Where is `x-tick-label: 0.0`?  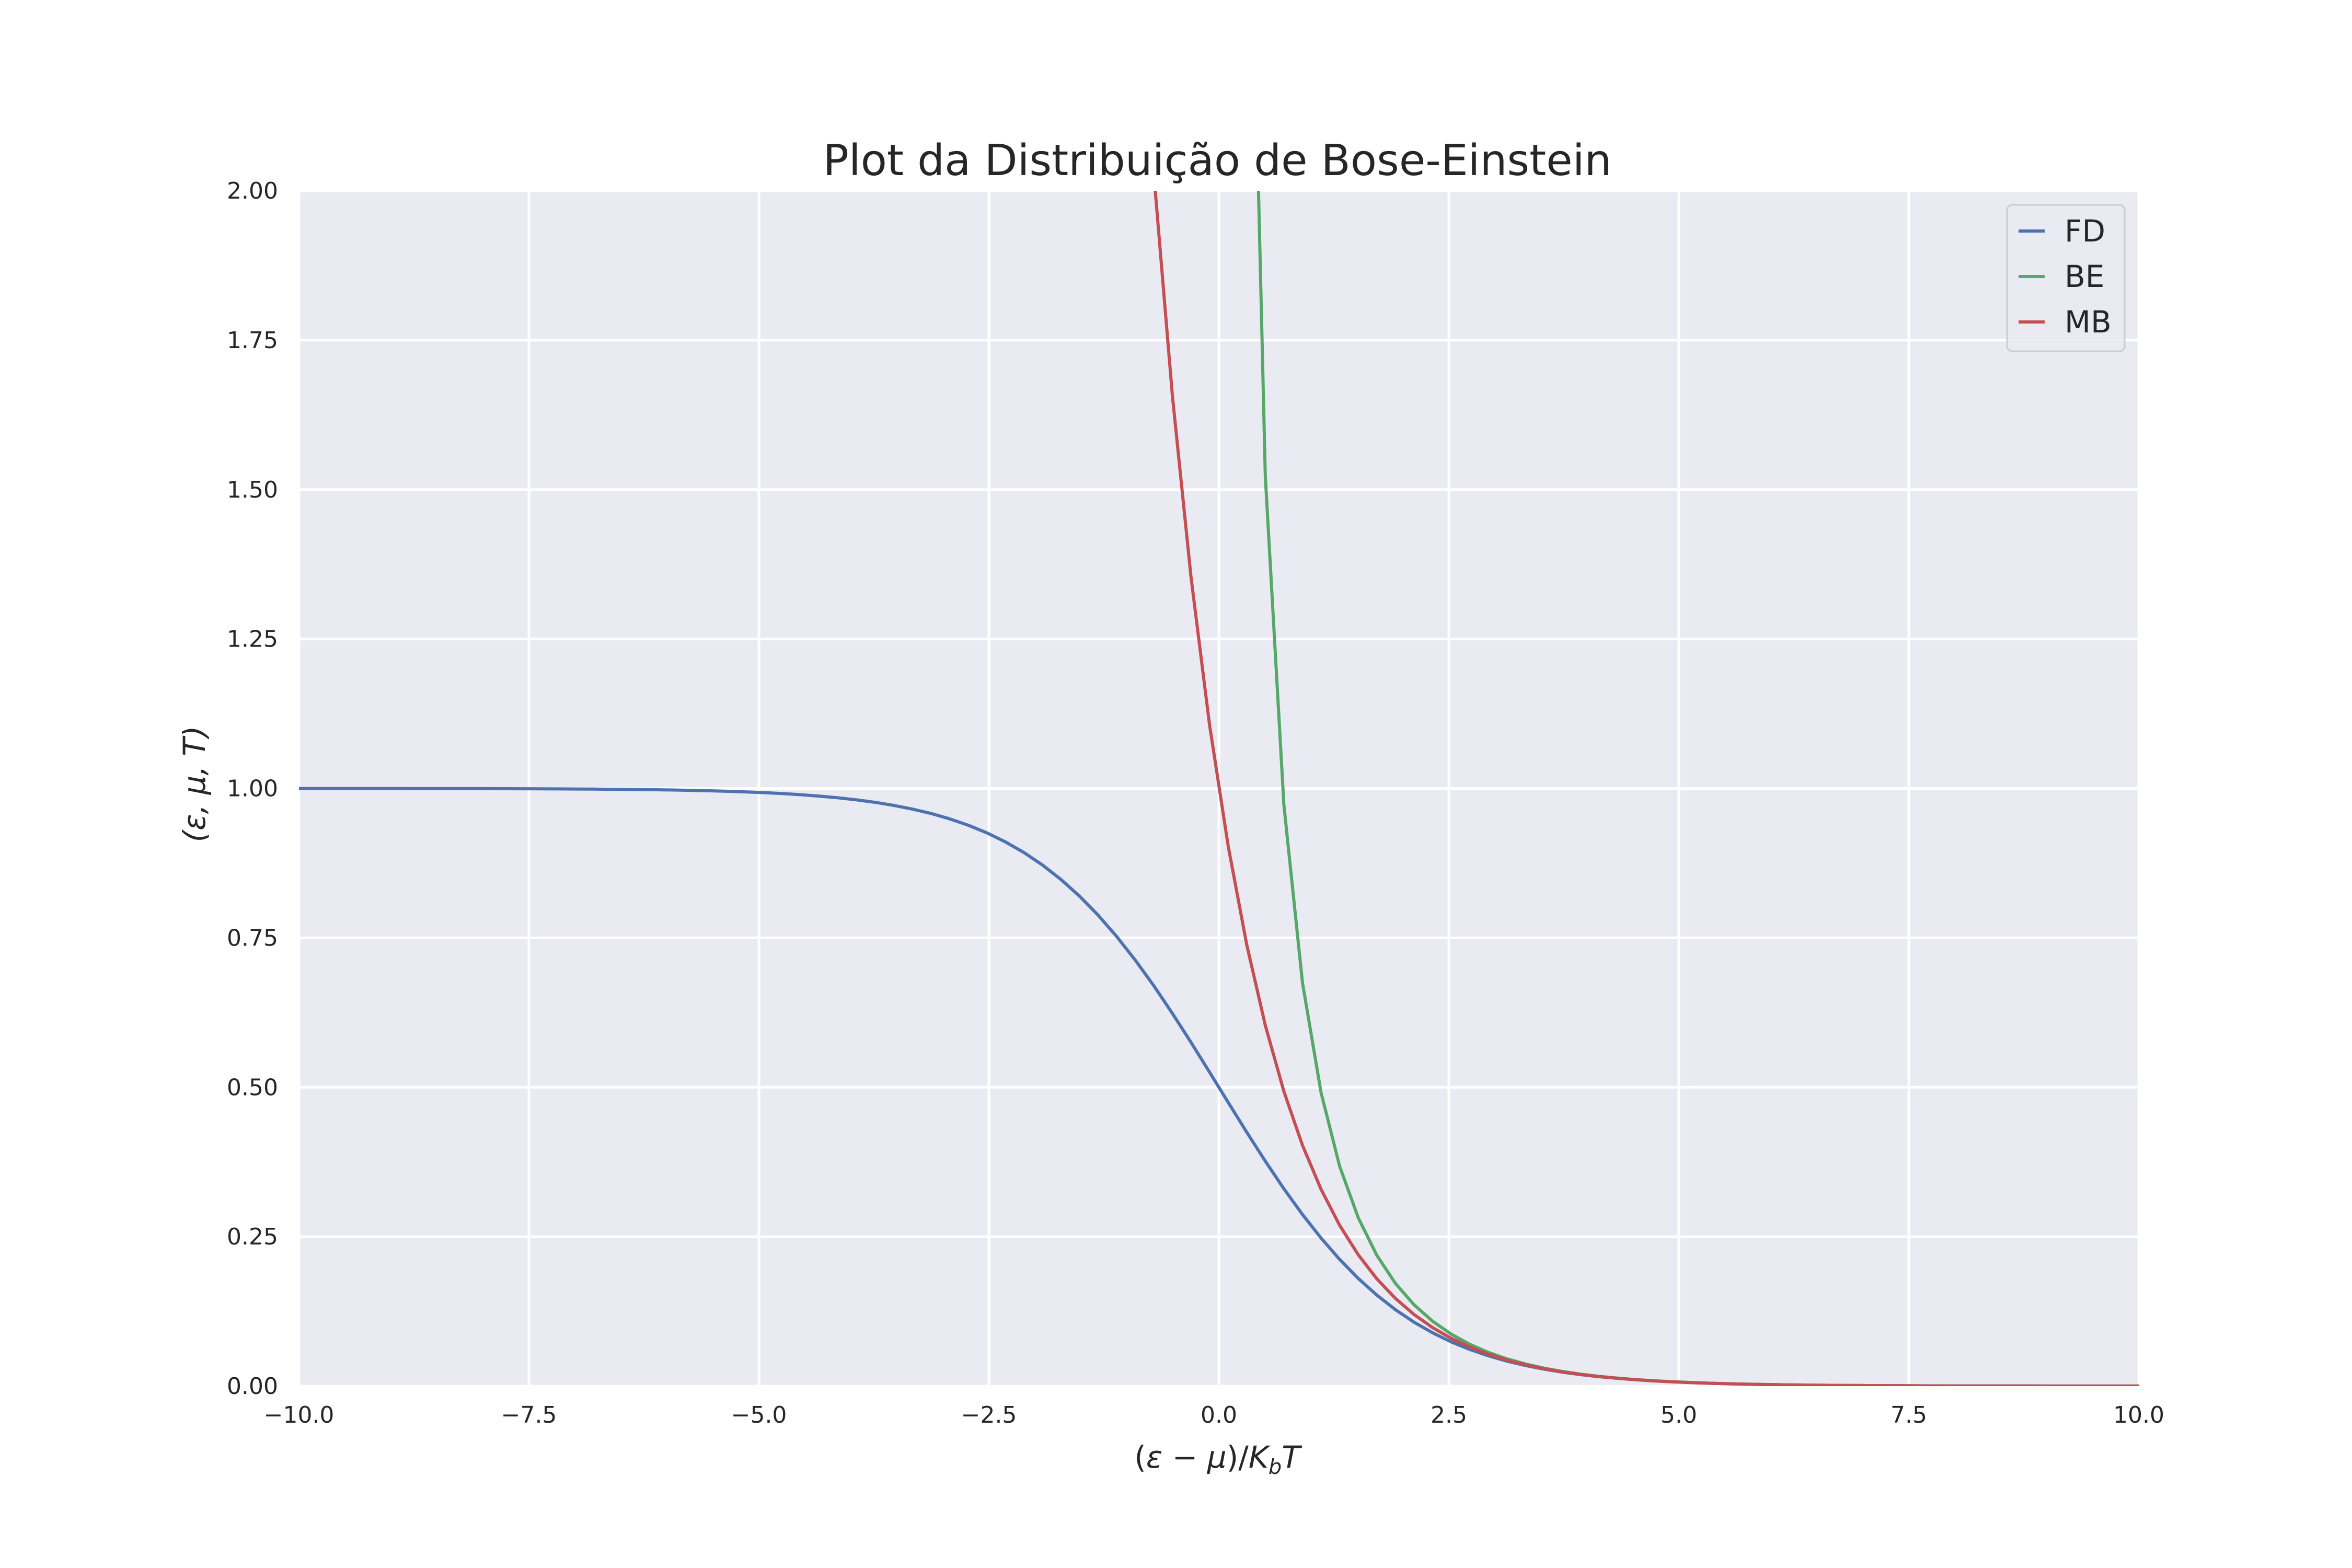 x-tick-label: 0.0 is located at coordinates (1219, 1415).